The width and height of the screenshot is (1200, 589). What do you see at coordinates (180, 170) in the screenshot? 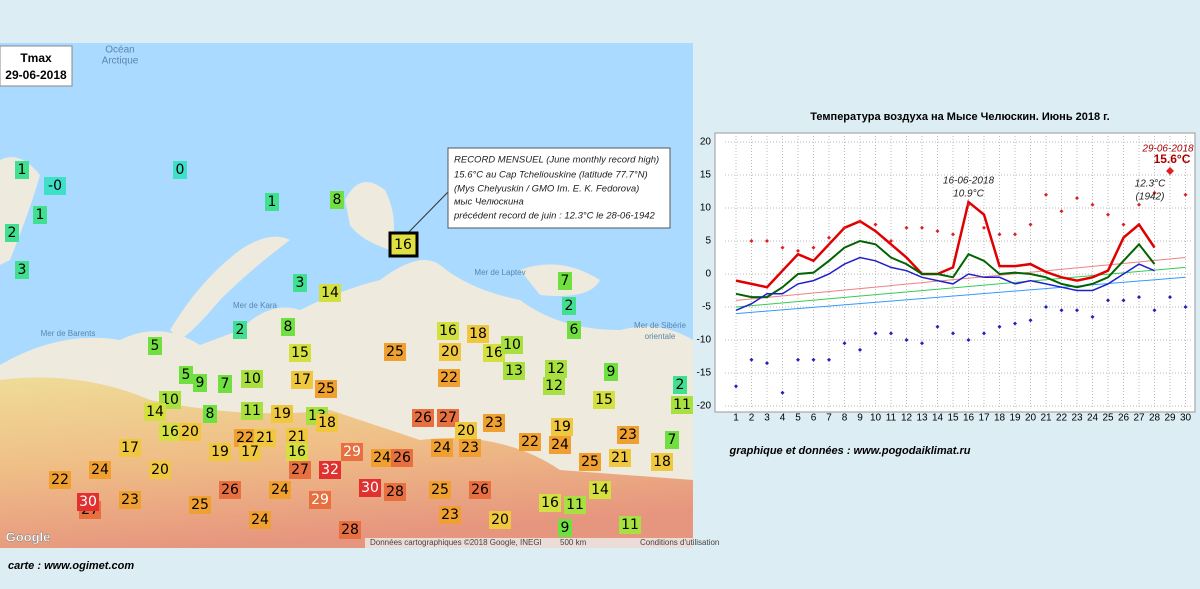
I see `station-value: 0` at bounding box center [180, 170].